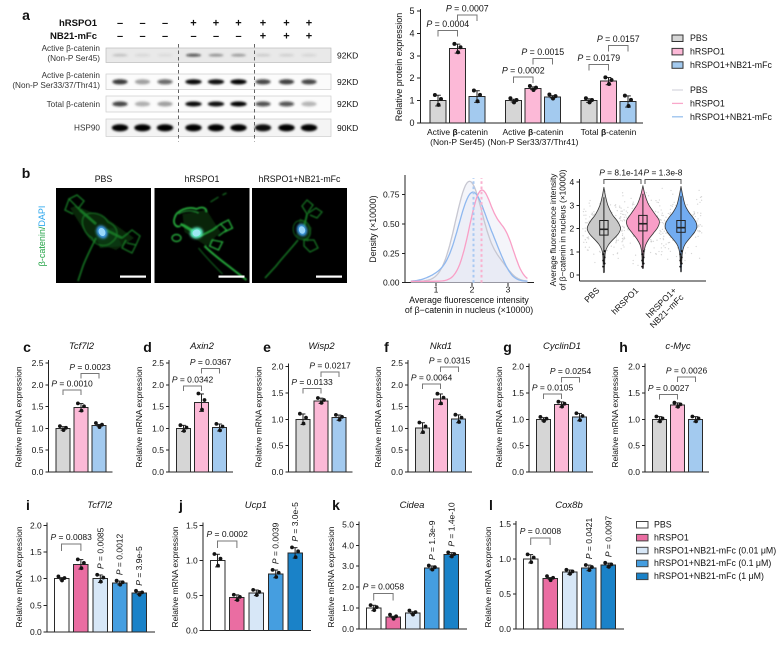 Image resolution: width=780 pixels, height=650 pixels. What do you see at coordinates (523, 71) in the screenshot?
I see `svg-text: P = 0.0002` at bounding box center [523, 71].